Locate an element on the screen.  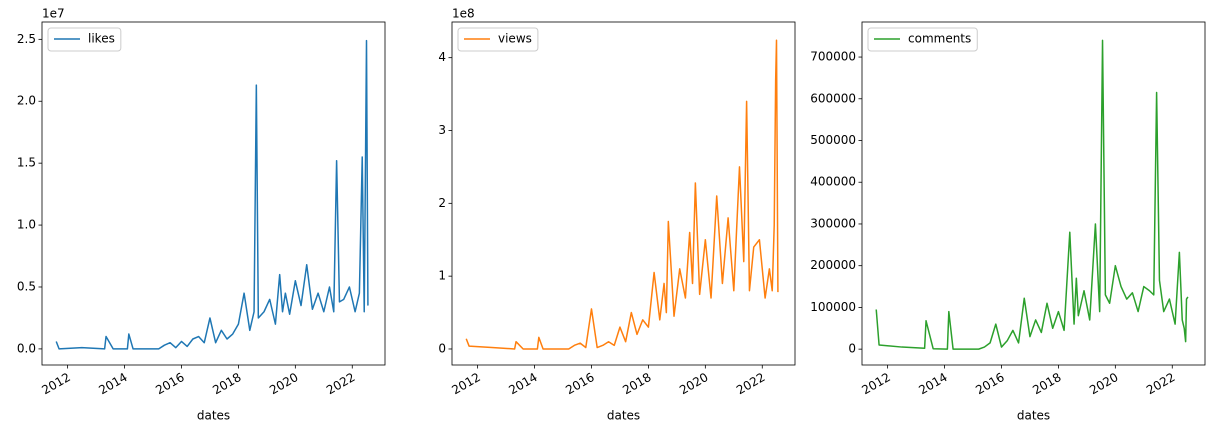
y-tick-label: 200000 is located at coordinates (833, 265).